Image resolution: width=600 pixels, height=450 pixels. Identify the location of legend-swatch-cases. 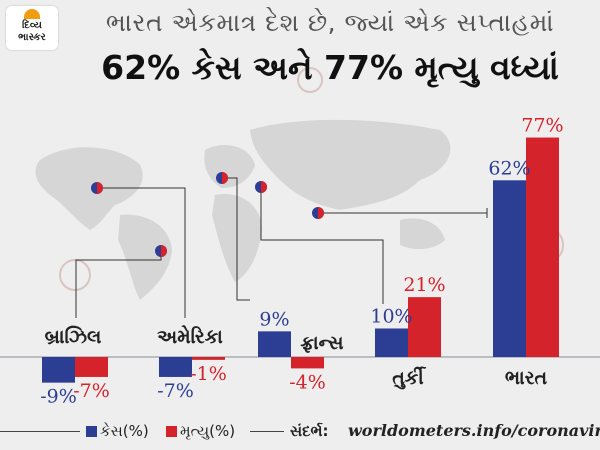
(91, 431).